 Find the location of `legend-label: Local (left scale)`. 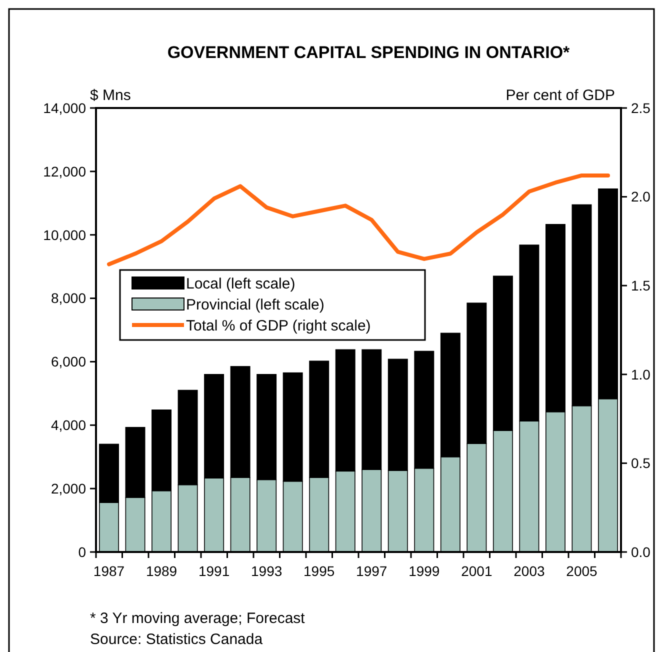

legend-label: Local (left scale) is located at coordinates (241, 283).